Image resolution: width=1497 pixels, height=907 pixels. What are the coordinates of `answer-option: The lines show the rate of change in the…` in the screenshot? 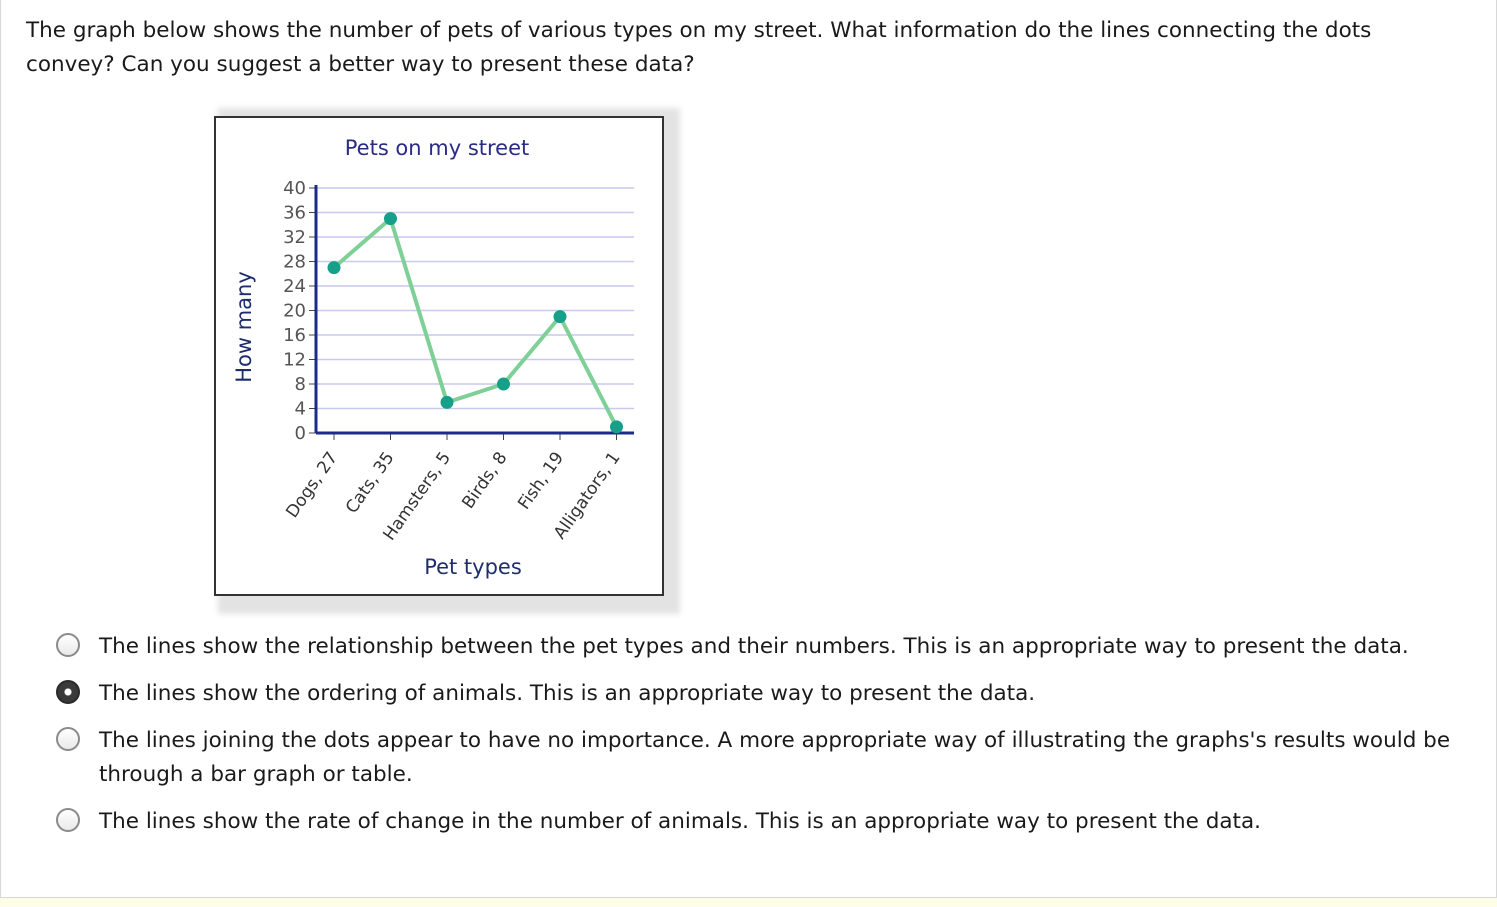 It's located at (766, 822).